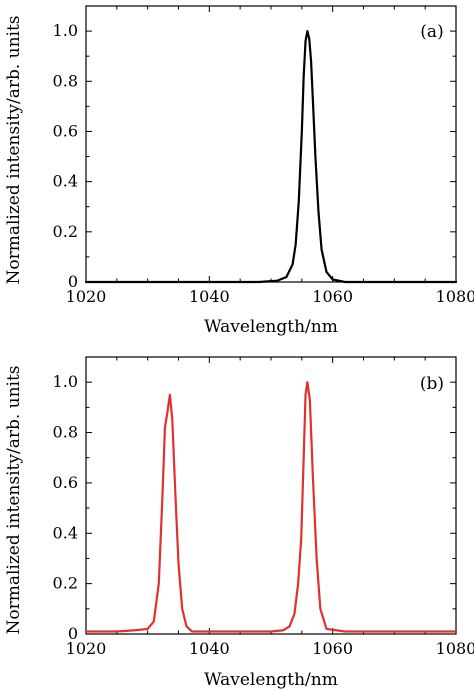 The width and height of the screenshot is (474, 690). What do you see at coordinates (431, 32) in the screenshot?
I see `panel-label: (a)` at bounding box center [431, 32].